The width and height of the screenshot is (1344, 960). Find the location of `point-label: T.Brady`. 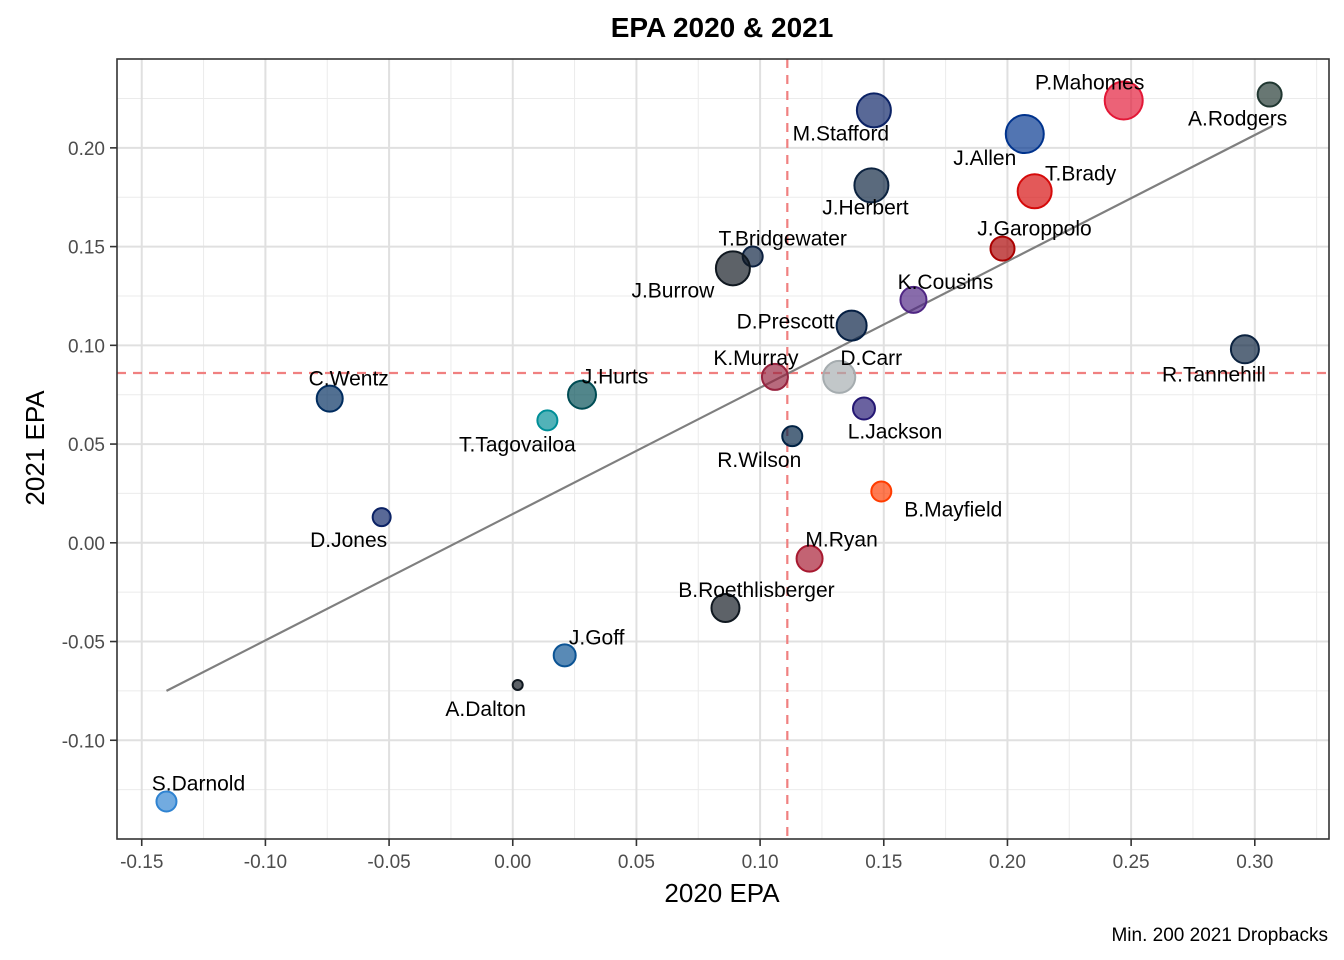

point-label: T.Brady is located at coordinates (1081, 173).